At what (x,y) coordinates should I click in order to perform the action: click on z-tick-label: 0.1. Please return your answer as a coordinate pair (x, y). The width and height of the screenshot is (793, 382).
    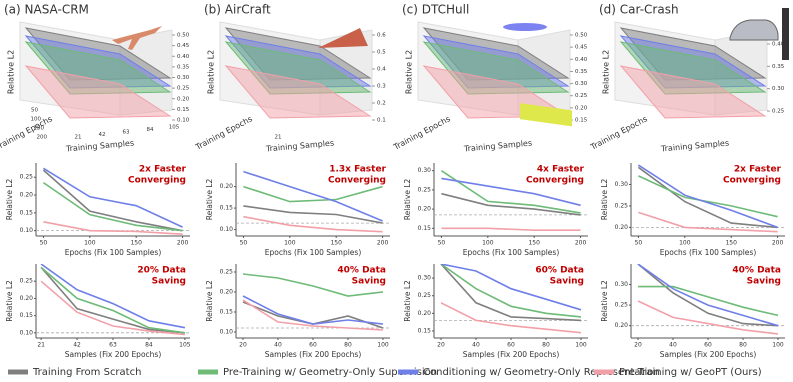
    Looking at the image, I should click on (381, 121).